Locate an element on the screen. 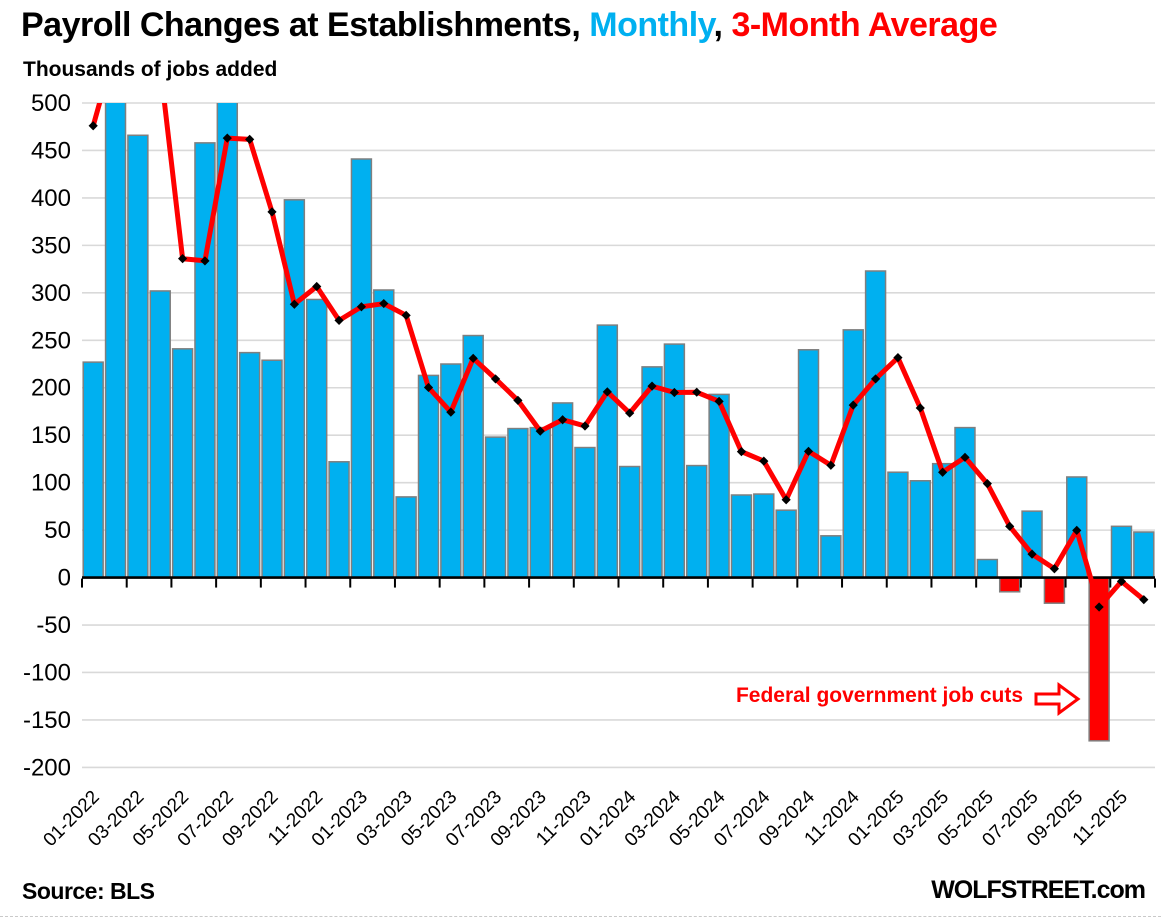 The image size is (1161, 918). site-logo-text: WOLFSTREET.com is located at coordinates (1038, 890).